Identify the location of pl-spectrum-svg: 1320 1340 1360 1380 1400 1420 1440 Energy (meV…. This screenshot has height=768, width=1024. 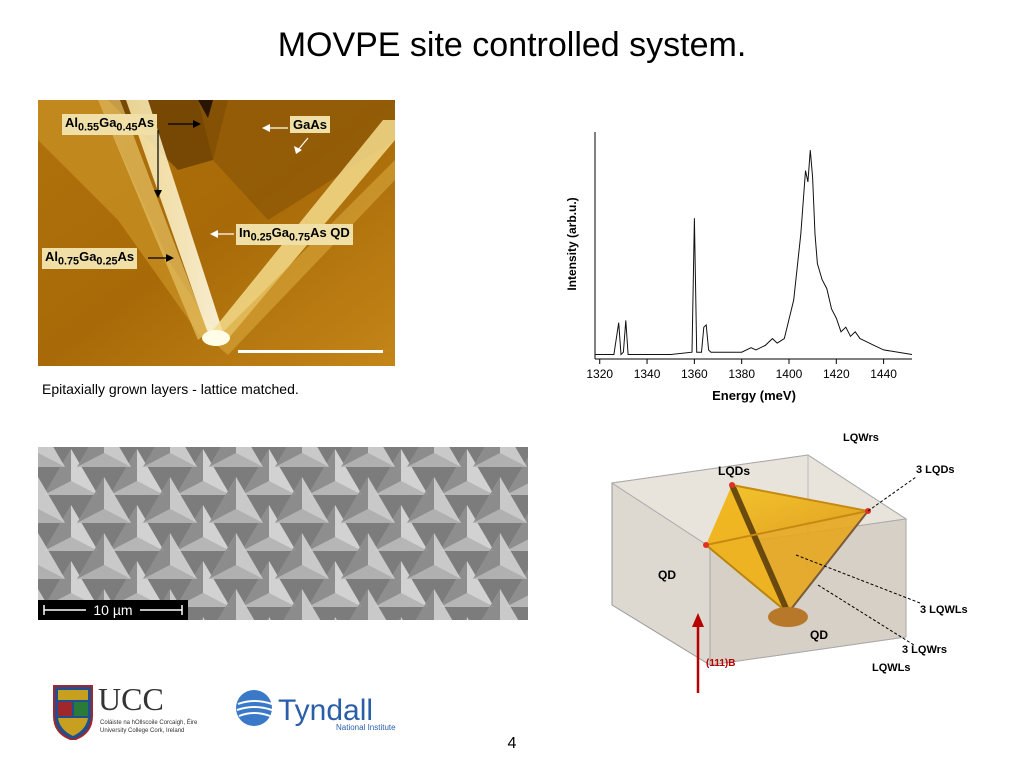
(739, 267).